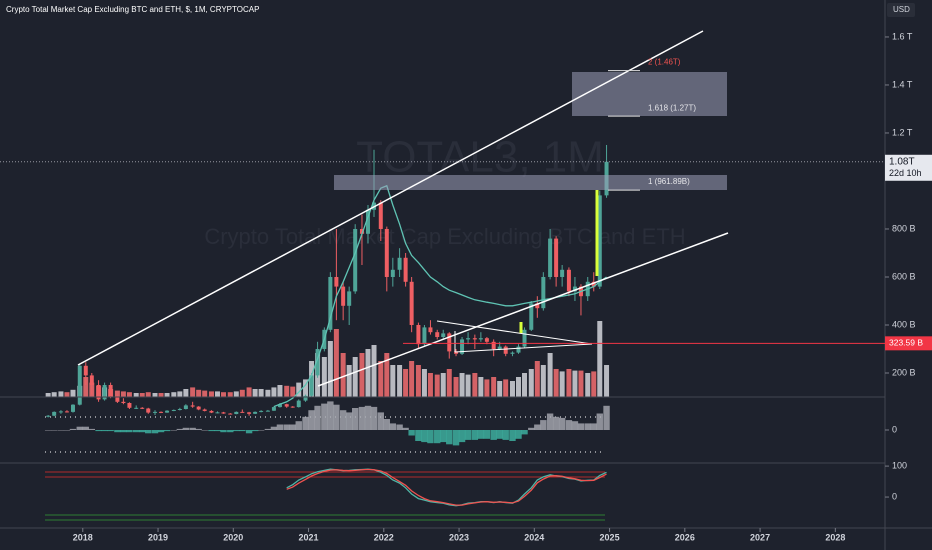 The width and height of the screenshot is (932, 550). I want to click on x-tick-label: 2026, so click(685, 537).